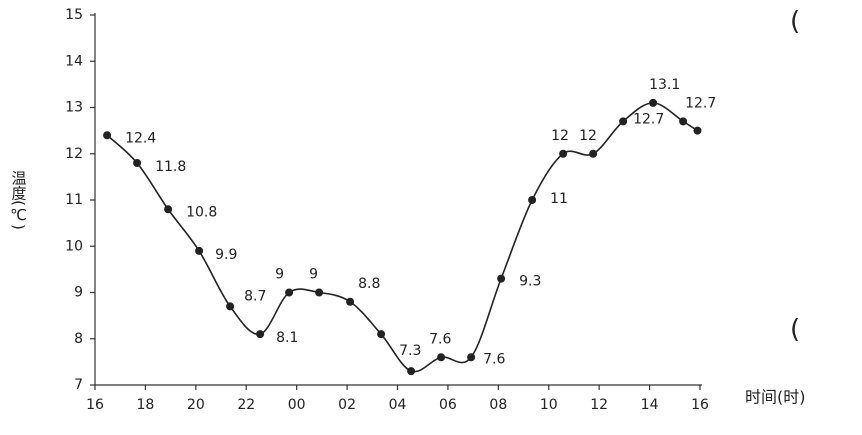 The image size is (862, 435). I want to click on data-label: 11, so click(559, 199).